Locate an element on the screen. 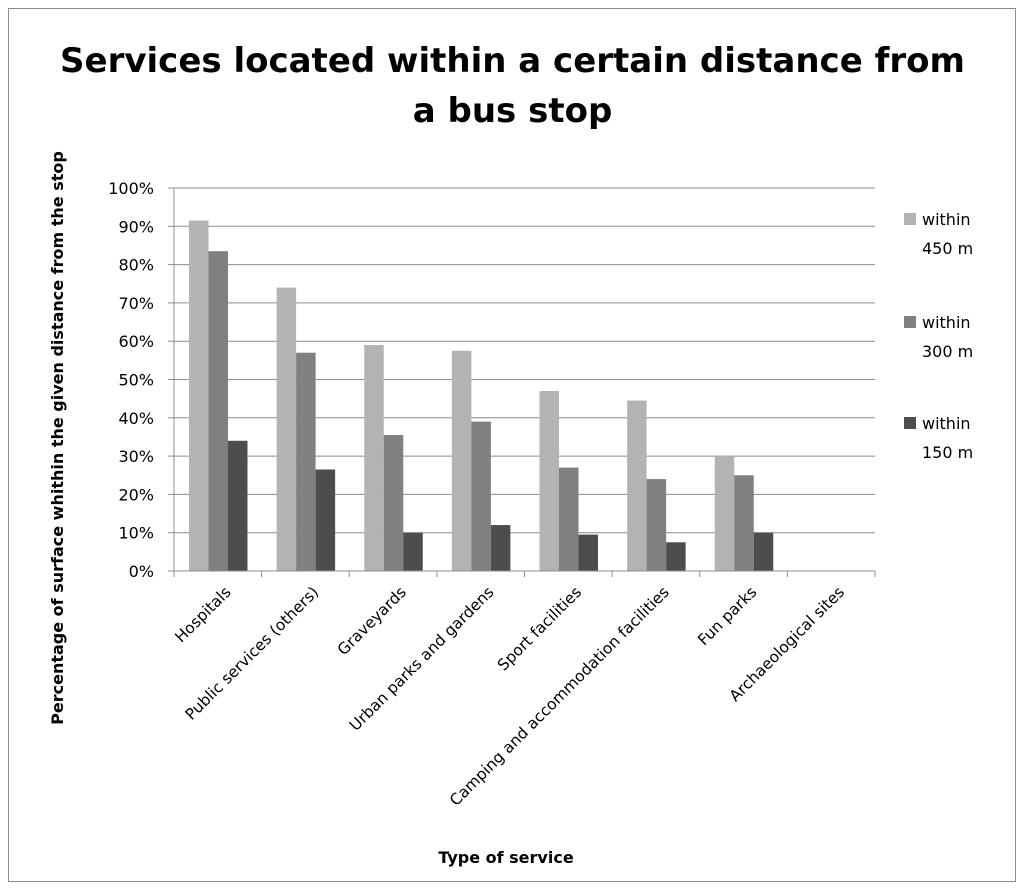 The image size is (1025, 892). y-tick-label: 90% is located at coordinates (136, 226).